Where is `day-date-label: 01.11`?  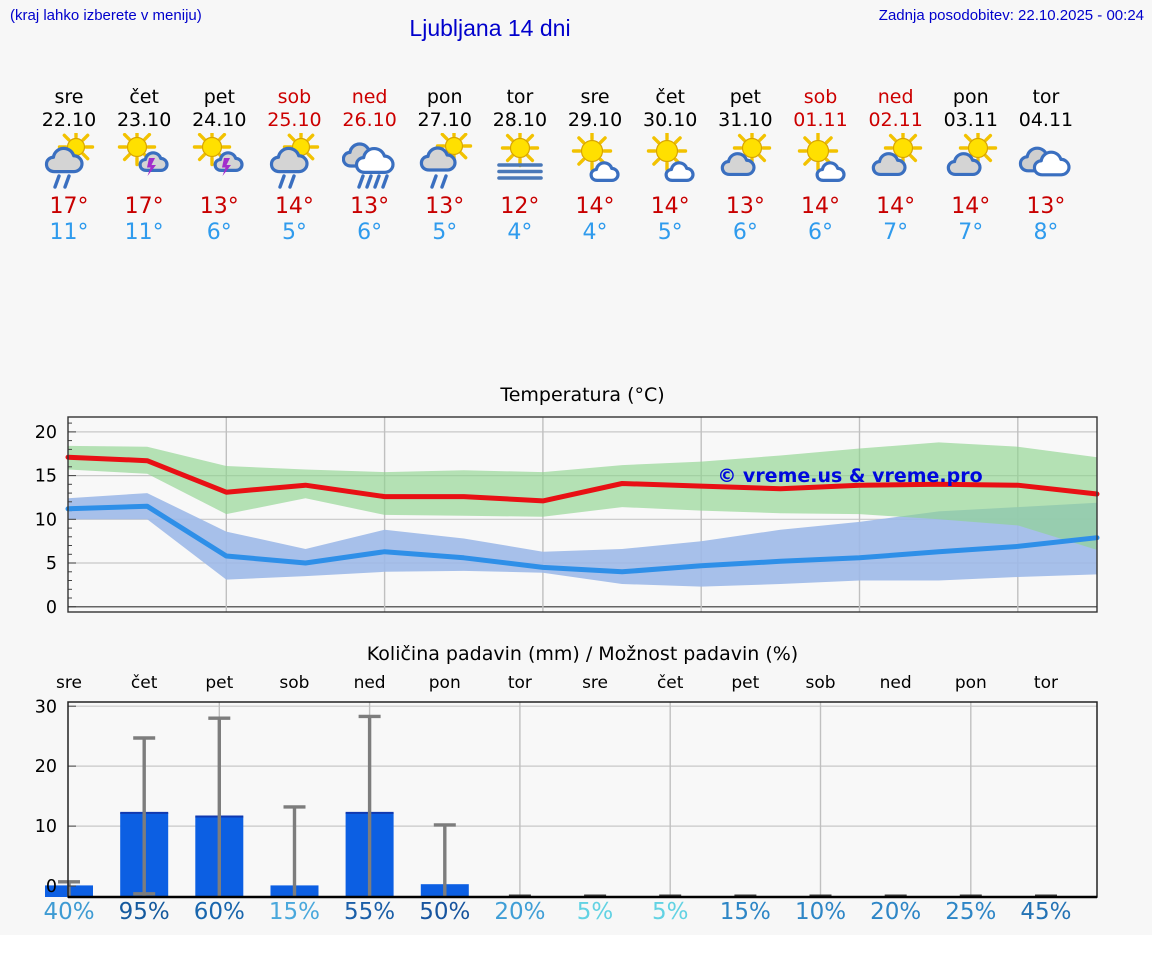 day-date-label: 01.11 is located at coordinates (820, 120).